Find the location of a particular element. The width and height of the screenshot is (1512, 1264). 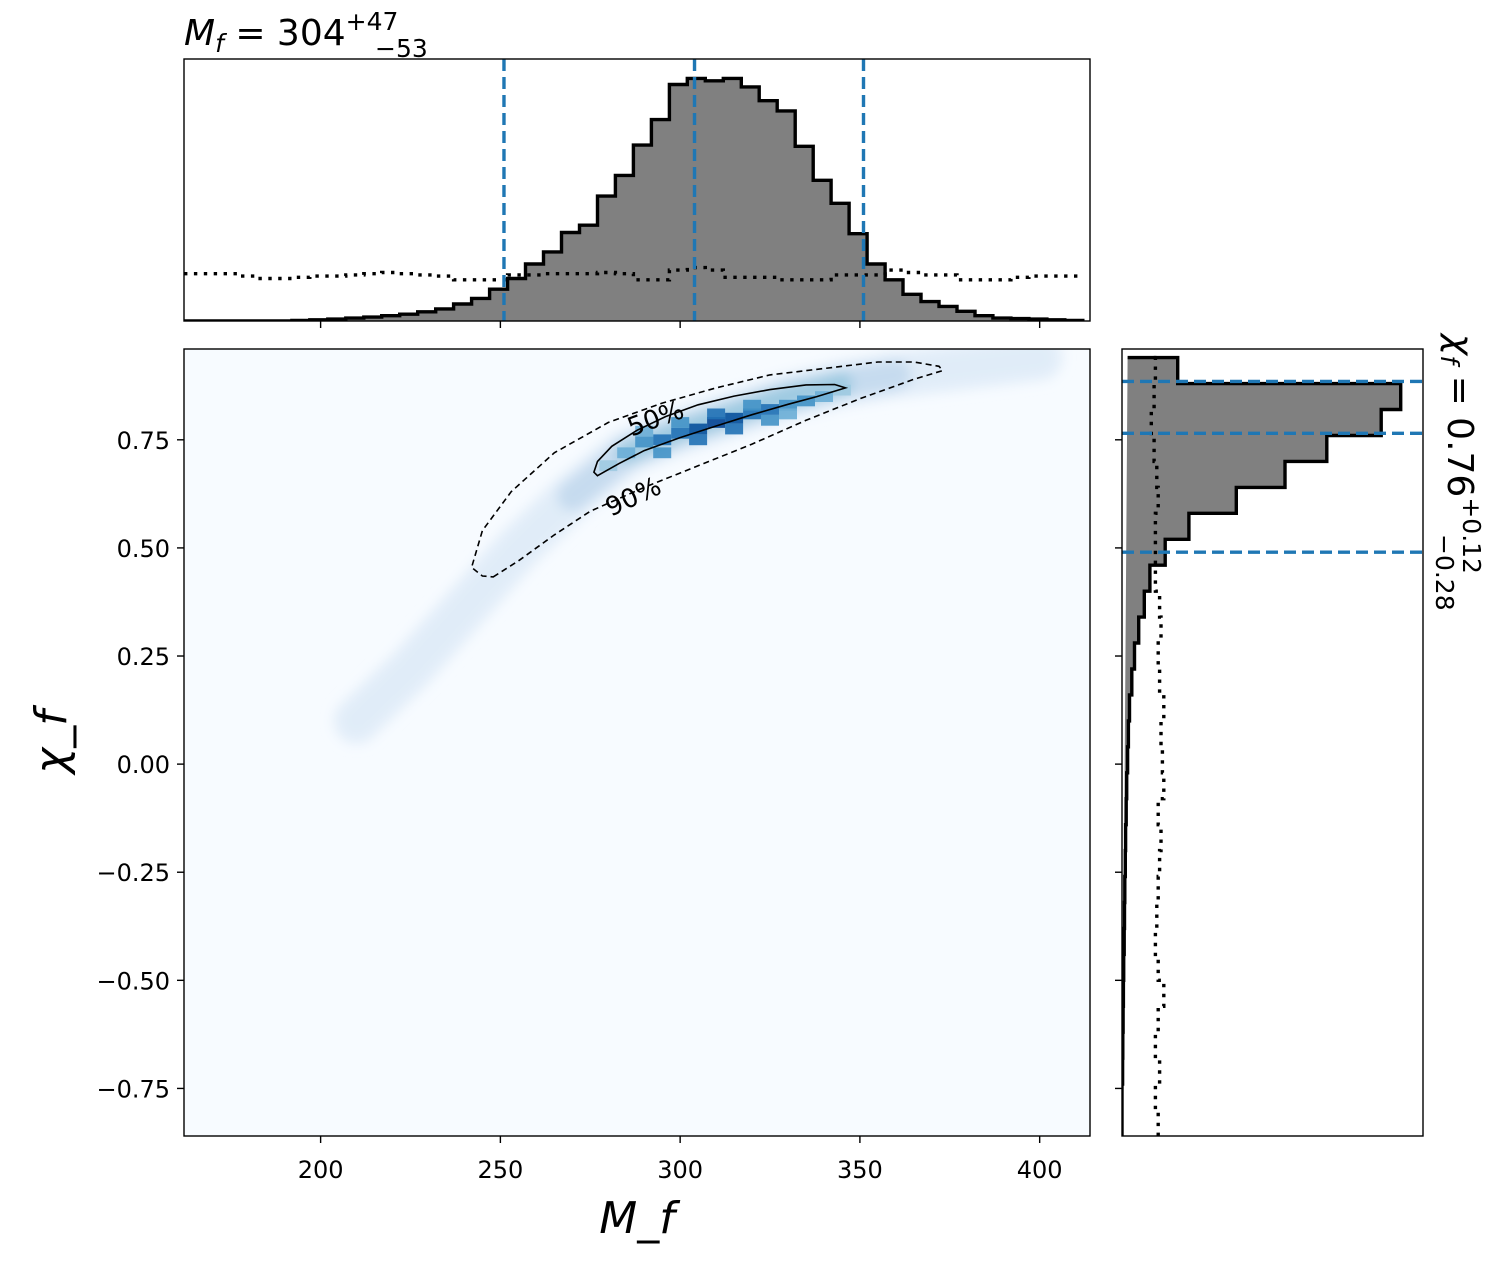

x-tick-label-250: 250 is located at coordinates (500, 1170).